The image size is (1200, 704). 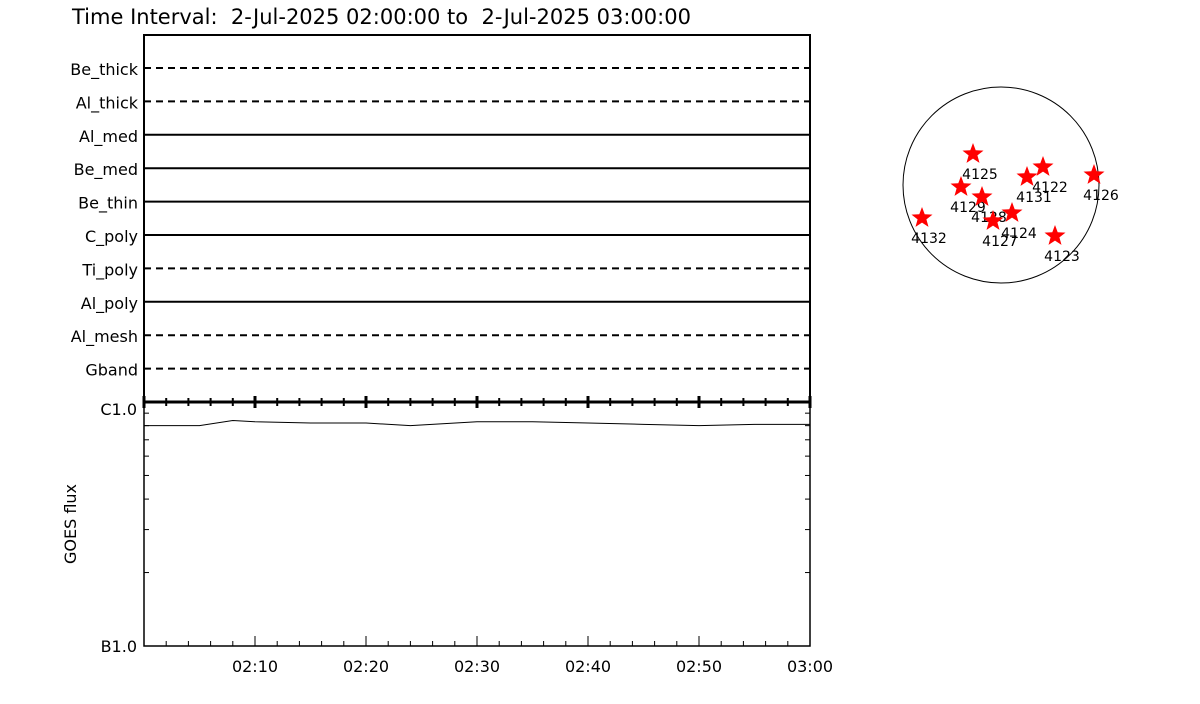 What do you see at coordinates (1034, 198) in the screenshot?
I see `active-region-label: 4131` at bounding box center [1034, 198].